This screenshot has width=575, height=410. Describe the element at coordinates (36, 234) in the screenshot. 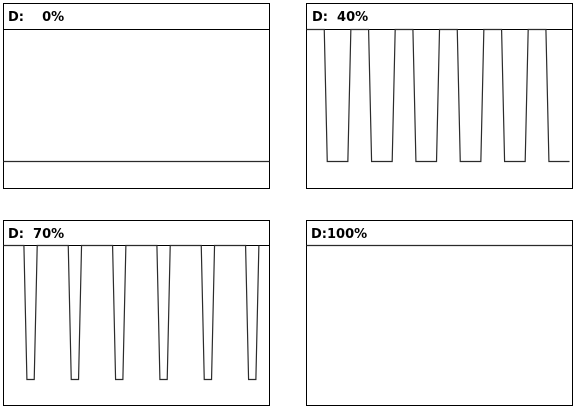

I see `duty-label: D: 70%` at that location.